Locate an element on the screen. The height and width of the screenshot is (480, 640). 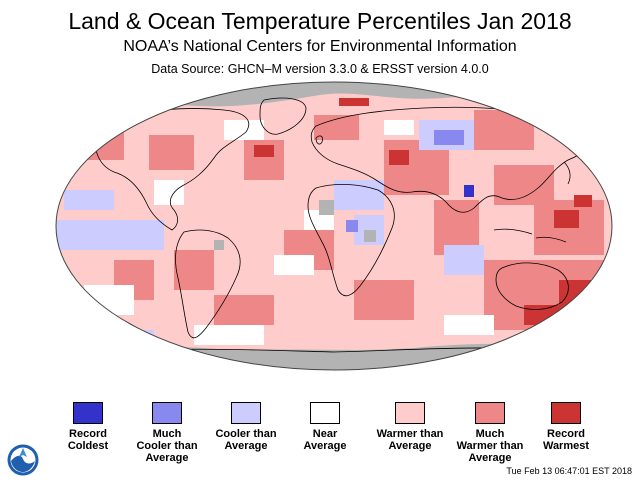
greenland-outline is located at coordinates (283, 116).